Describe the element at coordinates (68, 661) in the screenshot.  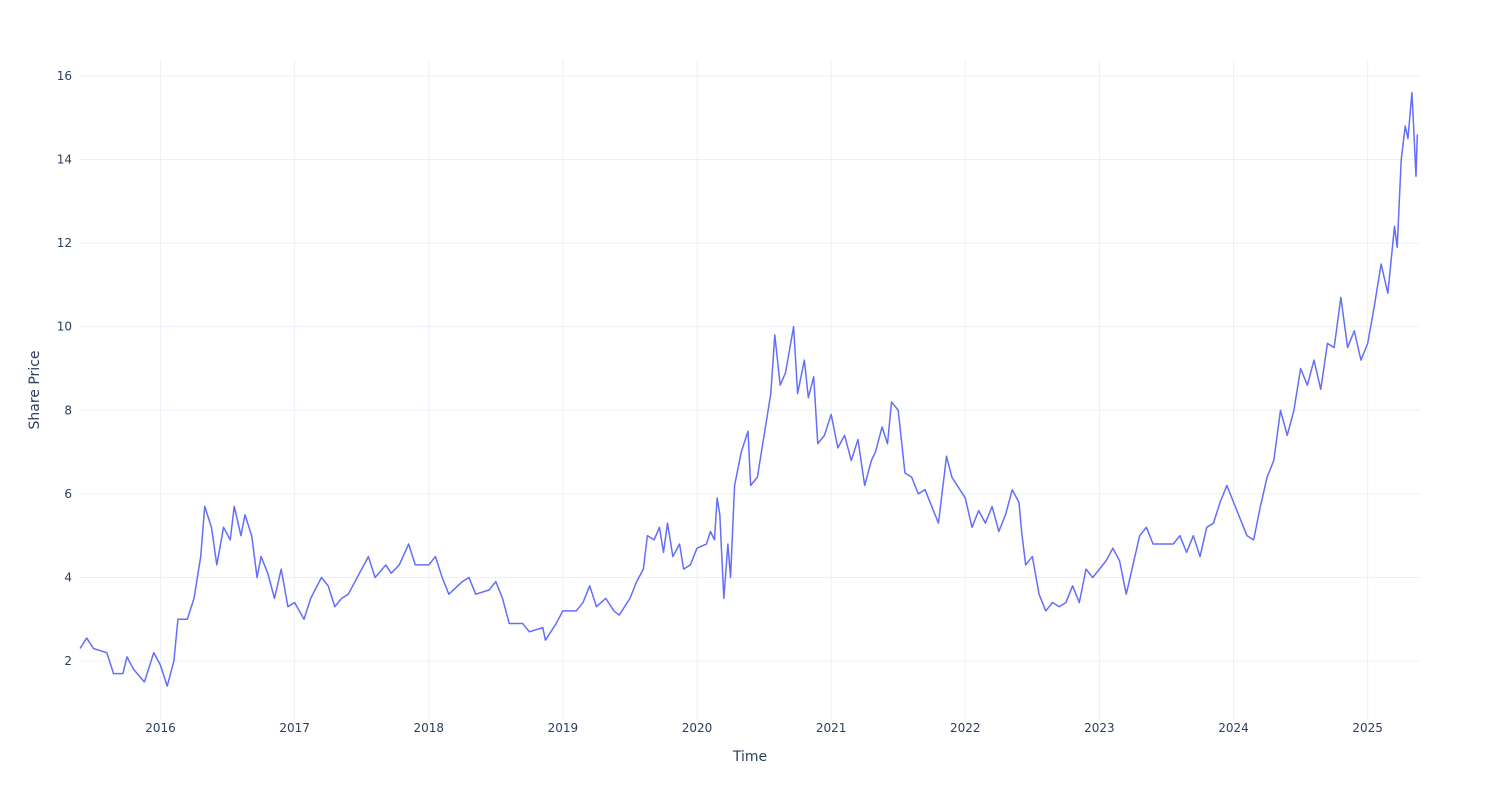
I see `y-tick-label: 2` at that location.